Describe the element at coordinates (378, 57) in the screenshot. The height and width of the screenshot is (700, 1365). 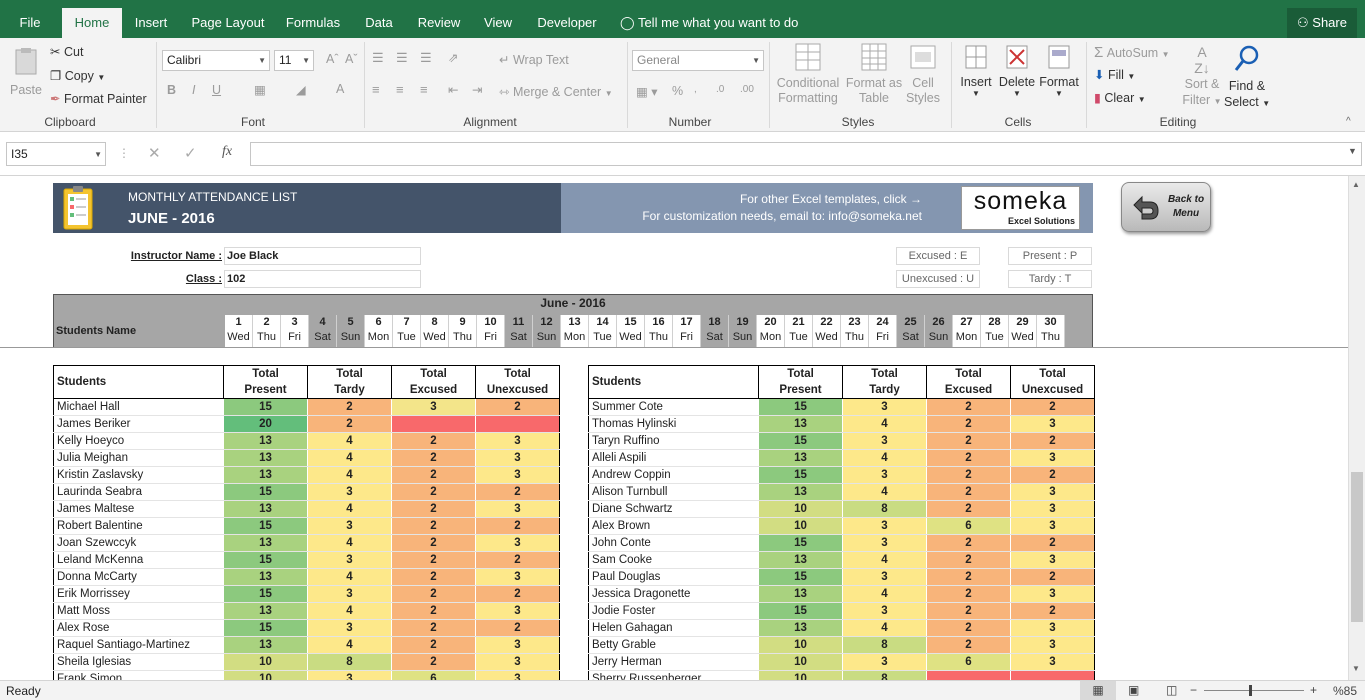
I see `align-top-icon: ☰` at that location.